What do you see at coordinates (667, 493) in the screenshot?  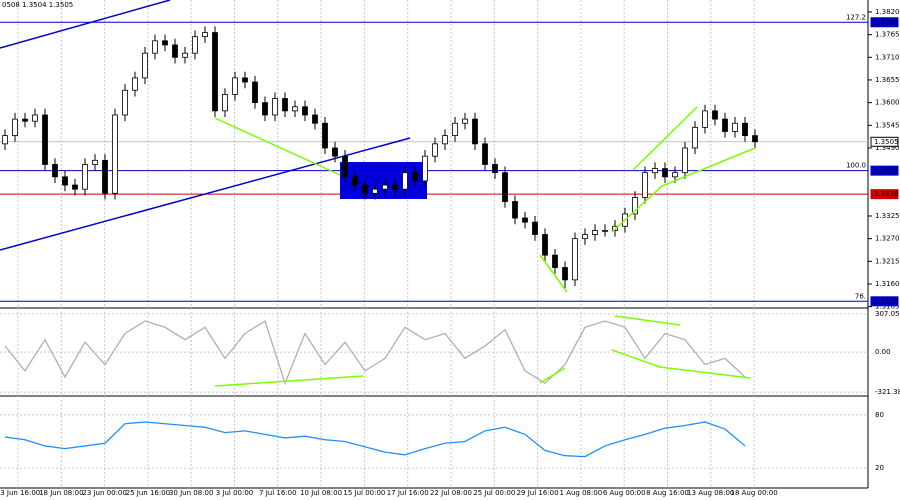 I see `x-tick-label: 8 Aug 16:00` at bounding box center [667, 493].